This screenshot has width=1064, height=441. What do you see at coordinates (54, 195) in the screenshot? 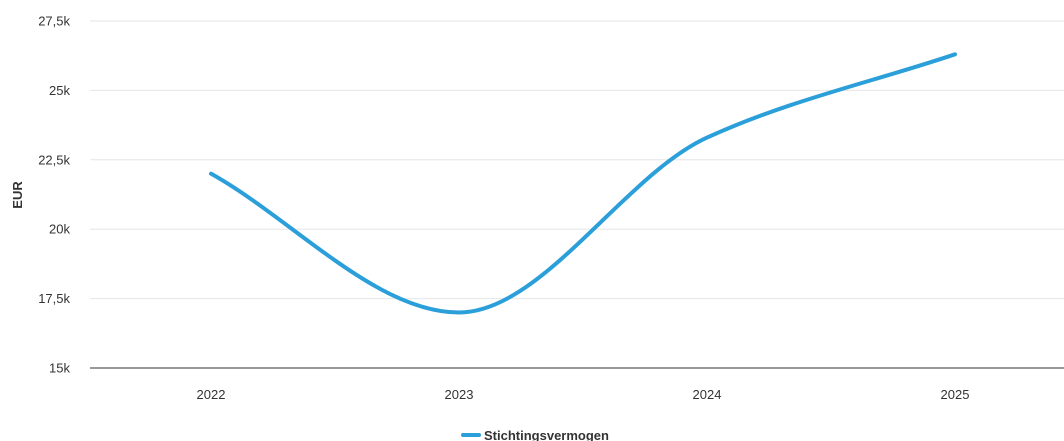
I see `y-axis-ticks: 15k 17,5k 20k 22,5k 25k 27,5k` at bounding box center [54, 195].